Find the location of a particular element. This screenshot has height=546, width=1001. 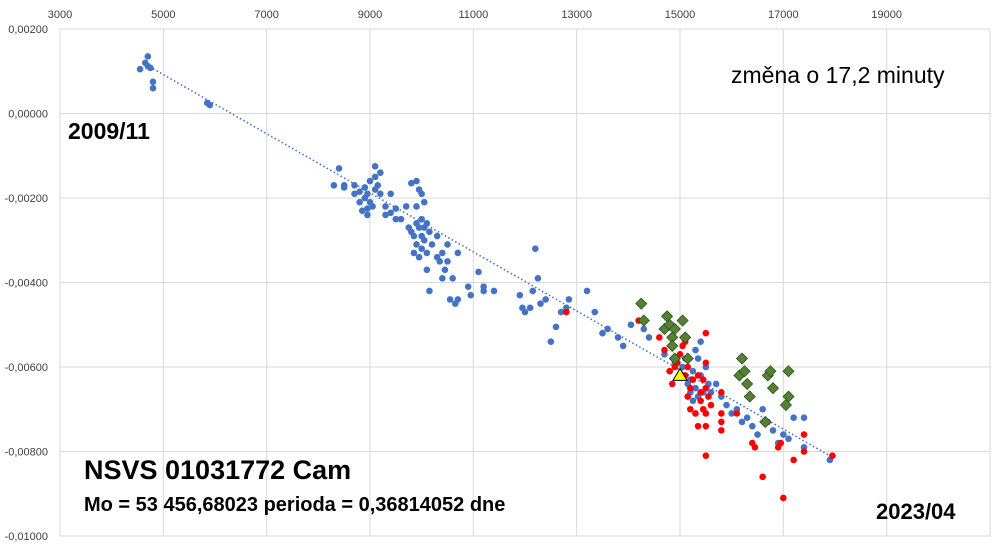

x-tick-label: 5000 is located at coordinates (163, 15).